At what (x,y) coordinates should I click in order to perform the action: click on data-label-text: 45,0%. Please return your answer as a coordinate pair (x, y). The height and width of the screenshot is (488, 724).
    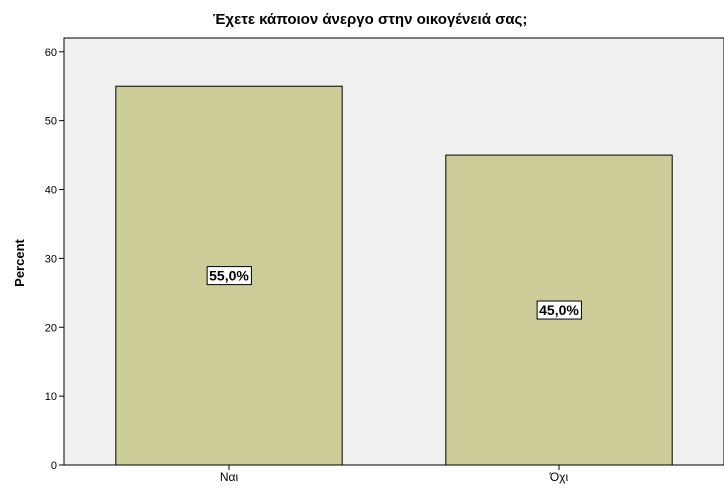
    Looking at the image, I should click on (559, 310).